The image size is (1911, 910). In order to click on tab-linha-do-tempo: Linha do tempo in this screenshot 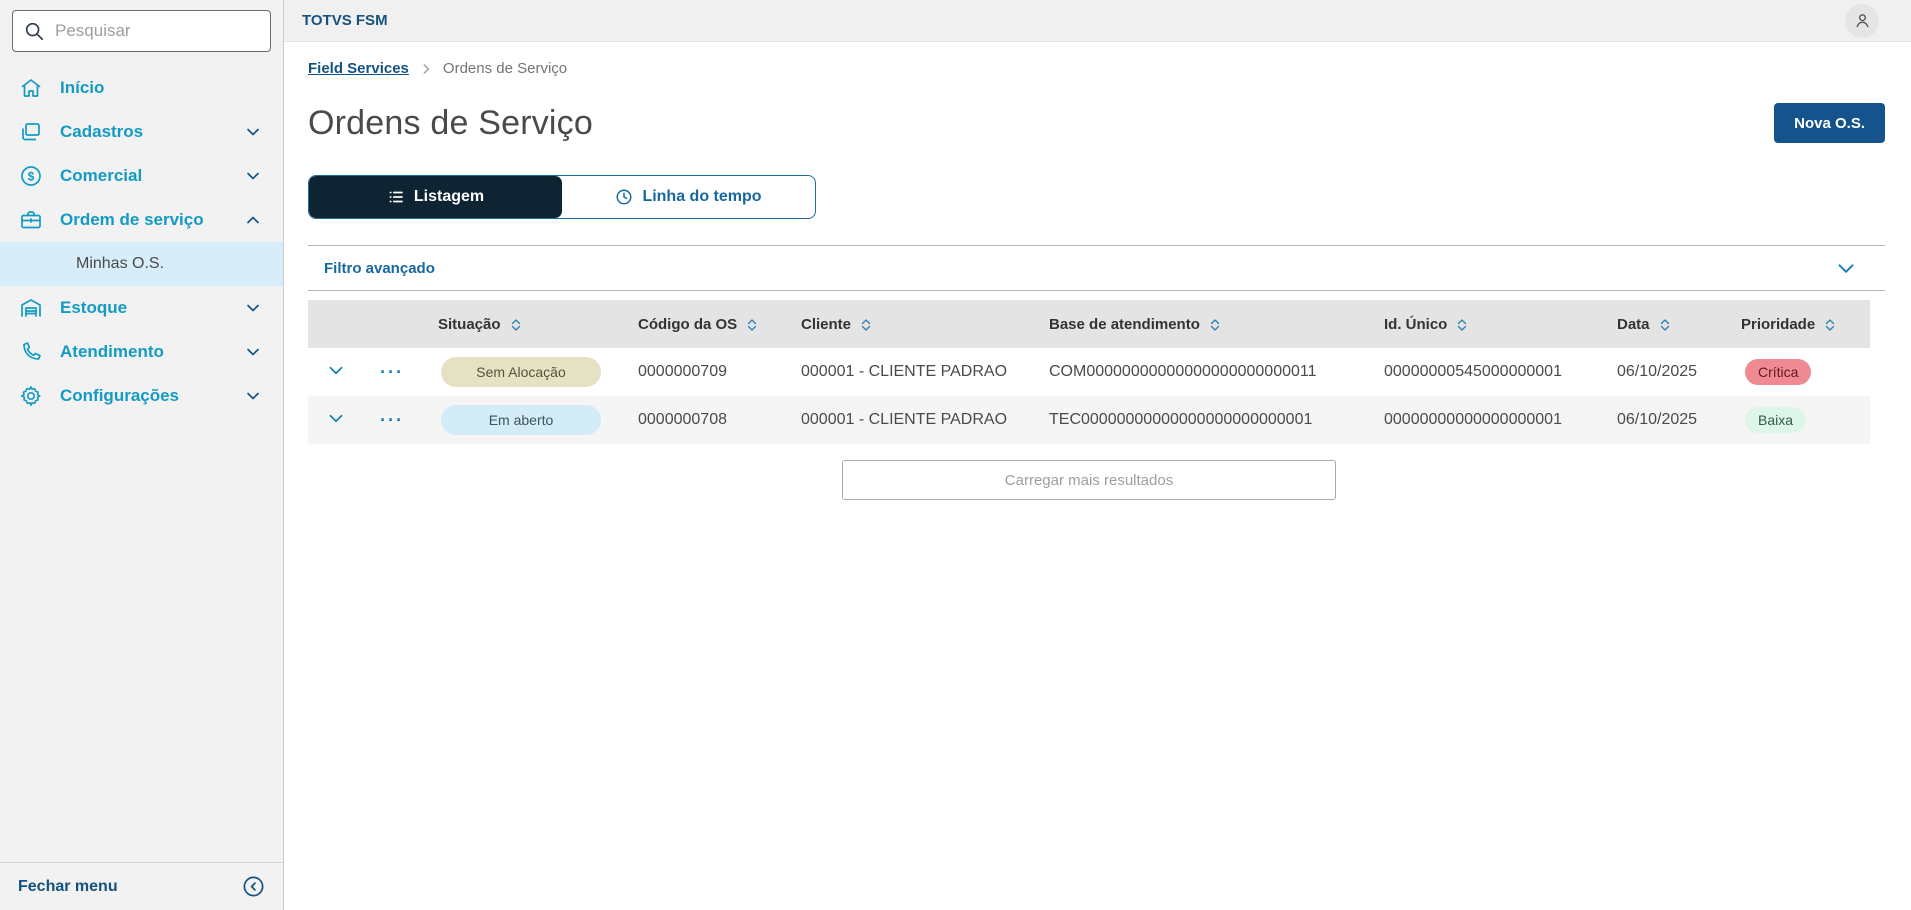, I will do `click(688, 197)`.